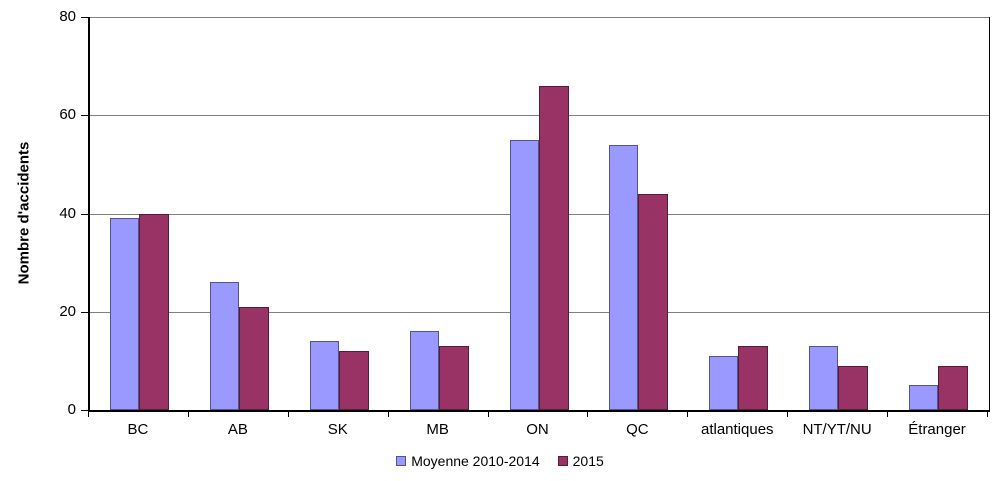 Image resolution: width=1000 pixels, height=481 pixels. What do you see at coordinates (253, 358) in the screenshot?
I see `bar-y2015-AB` at bounding box center [253, 358].